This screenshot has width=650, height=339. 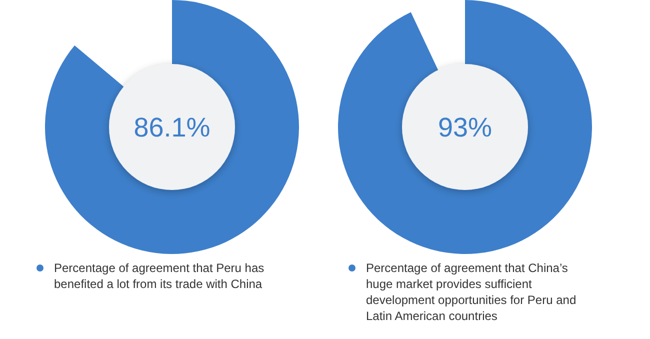 What do you see at coordinates (172, 127) in the screenshot?
I see `data-label: 86.1%` at bounding box center [172, 127].